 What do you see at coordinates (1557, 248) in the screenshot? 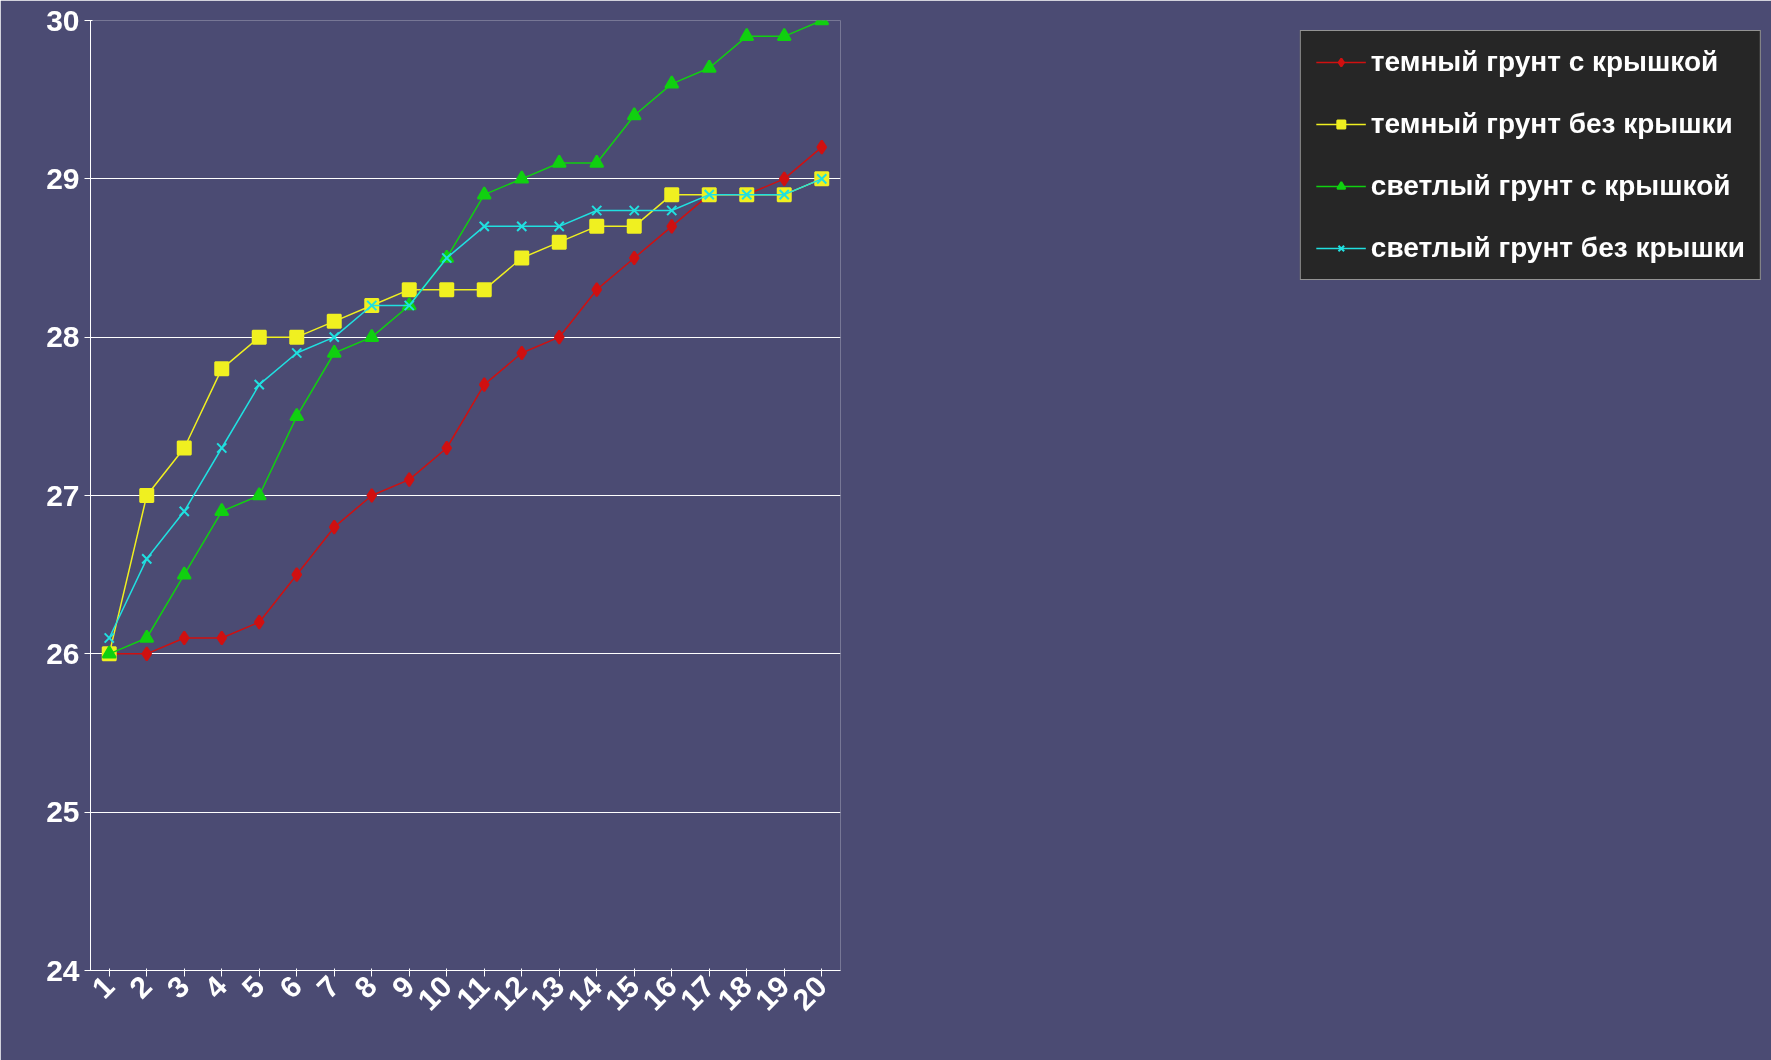
I see `legend-label: светлый грунт без крышки` at bounding box center [1557, 248].